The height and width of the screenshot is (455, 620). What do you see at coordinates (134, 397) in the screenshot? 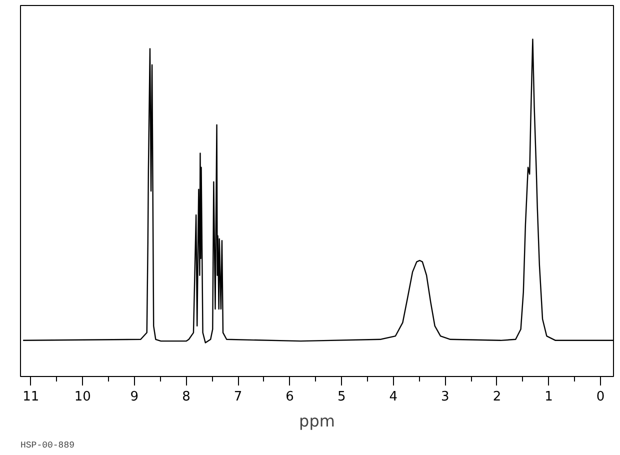
I see `x-tick-label: 9` at bounding box center [134, 397].